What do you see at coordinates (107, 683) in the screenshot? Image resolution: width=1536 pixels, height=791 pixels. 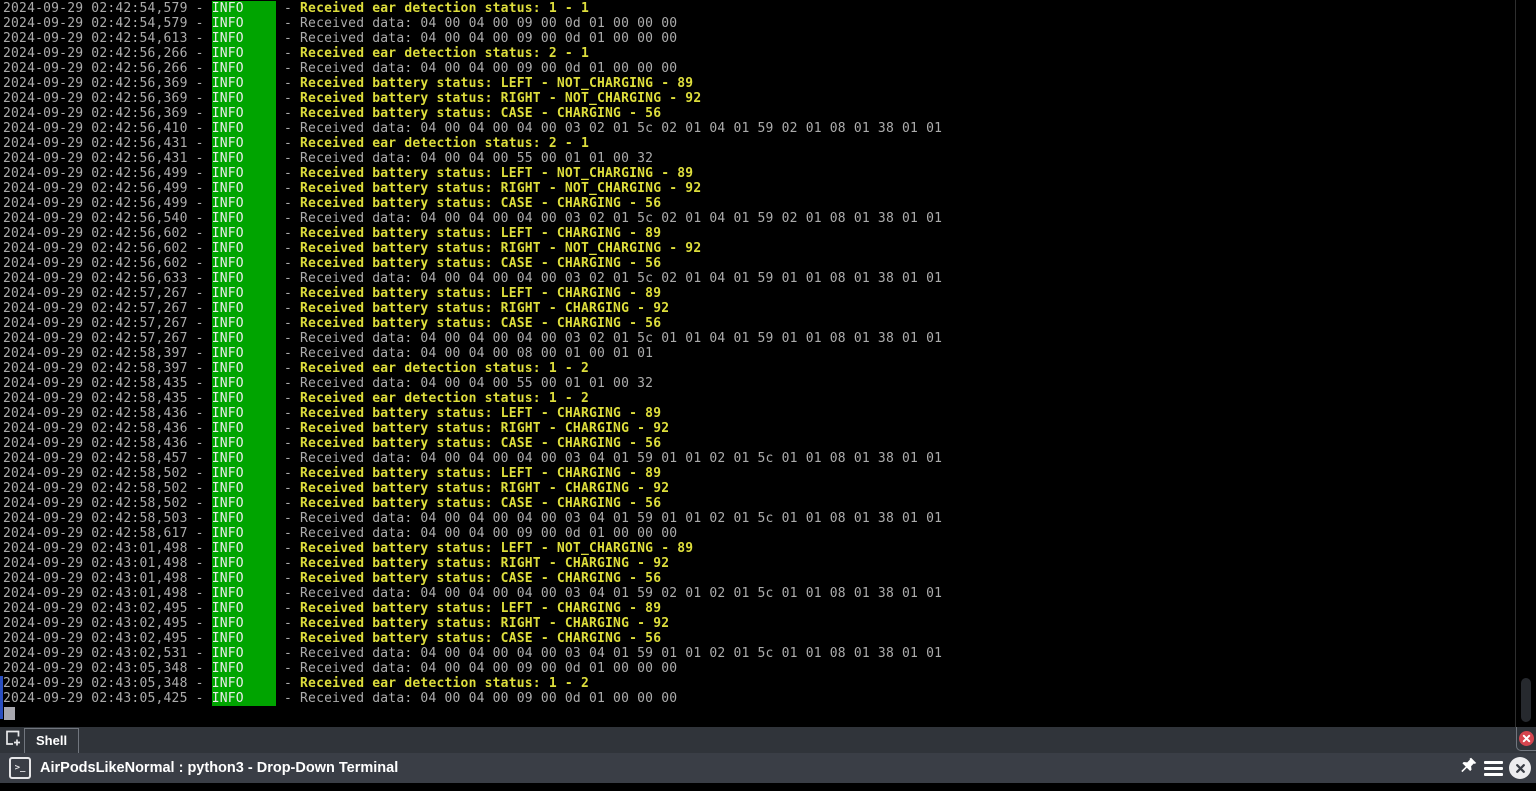 I see `log-timestamp: 2024-09-29 02:43:05,348 -` at bounding box center [107, 683].